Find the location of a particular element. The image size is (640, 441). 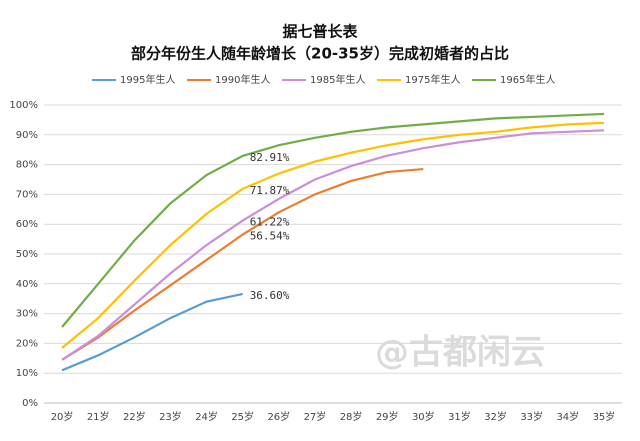

x-tick-label: 22岁 is located at coordinates (134, 416).